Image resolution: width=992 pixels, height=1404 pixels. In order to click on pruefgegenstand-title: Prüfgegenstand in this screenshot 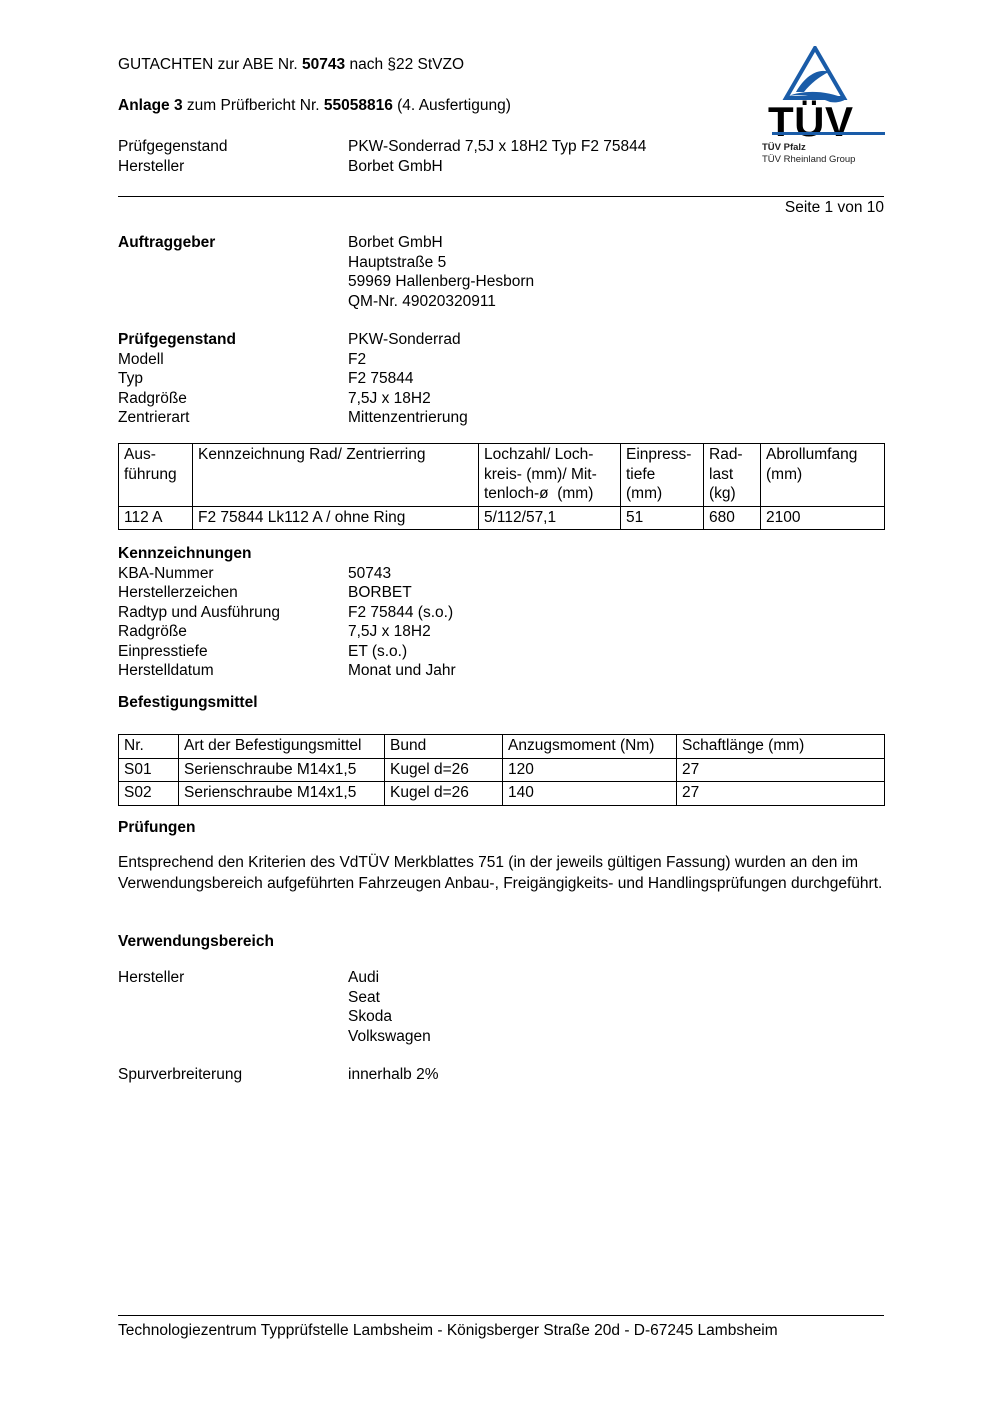, I will do `click(177, 339)`.